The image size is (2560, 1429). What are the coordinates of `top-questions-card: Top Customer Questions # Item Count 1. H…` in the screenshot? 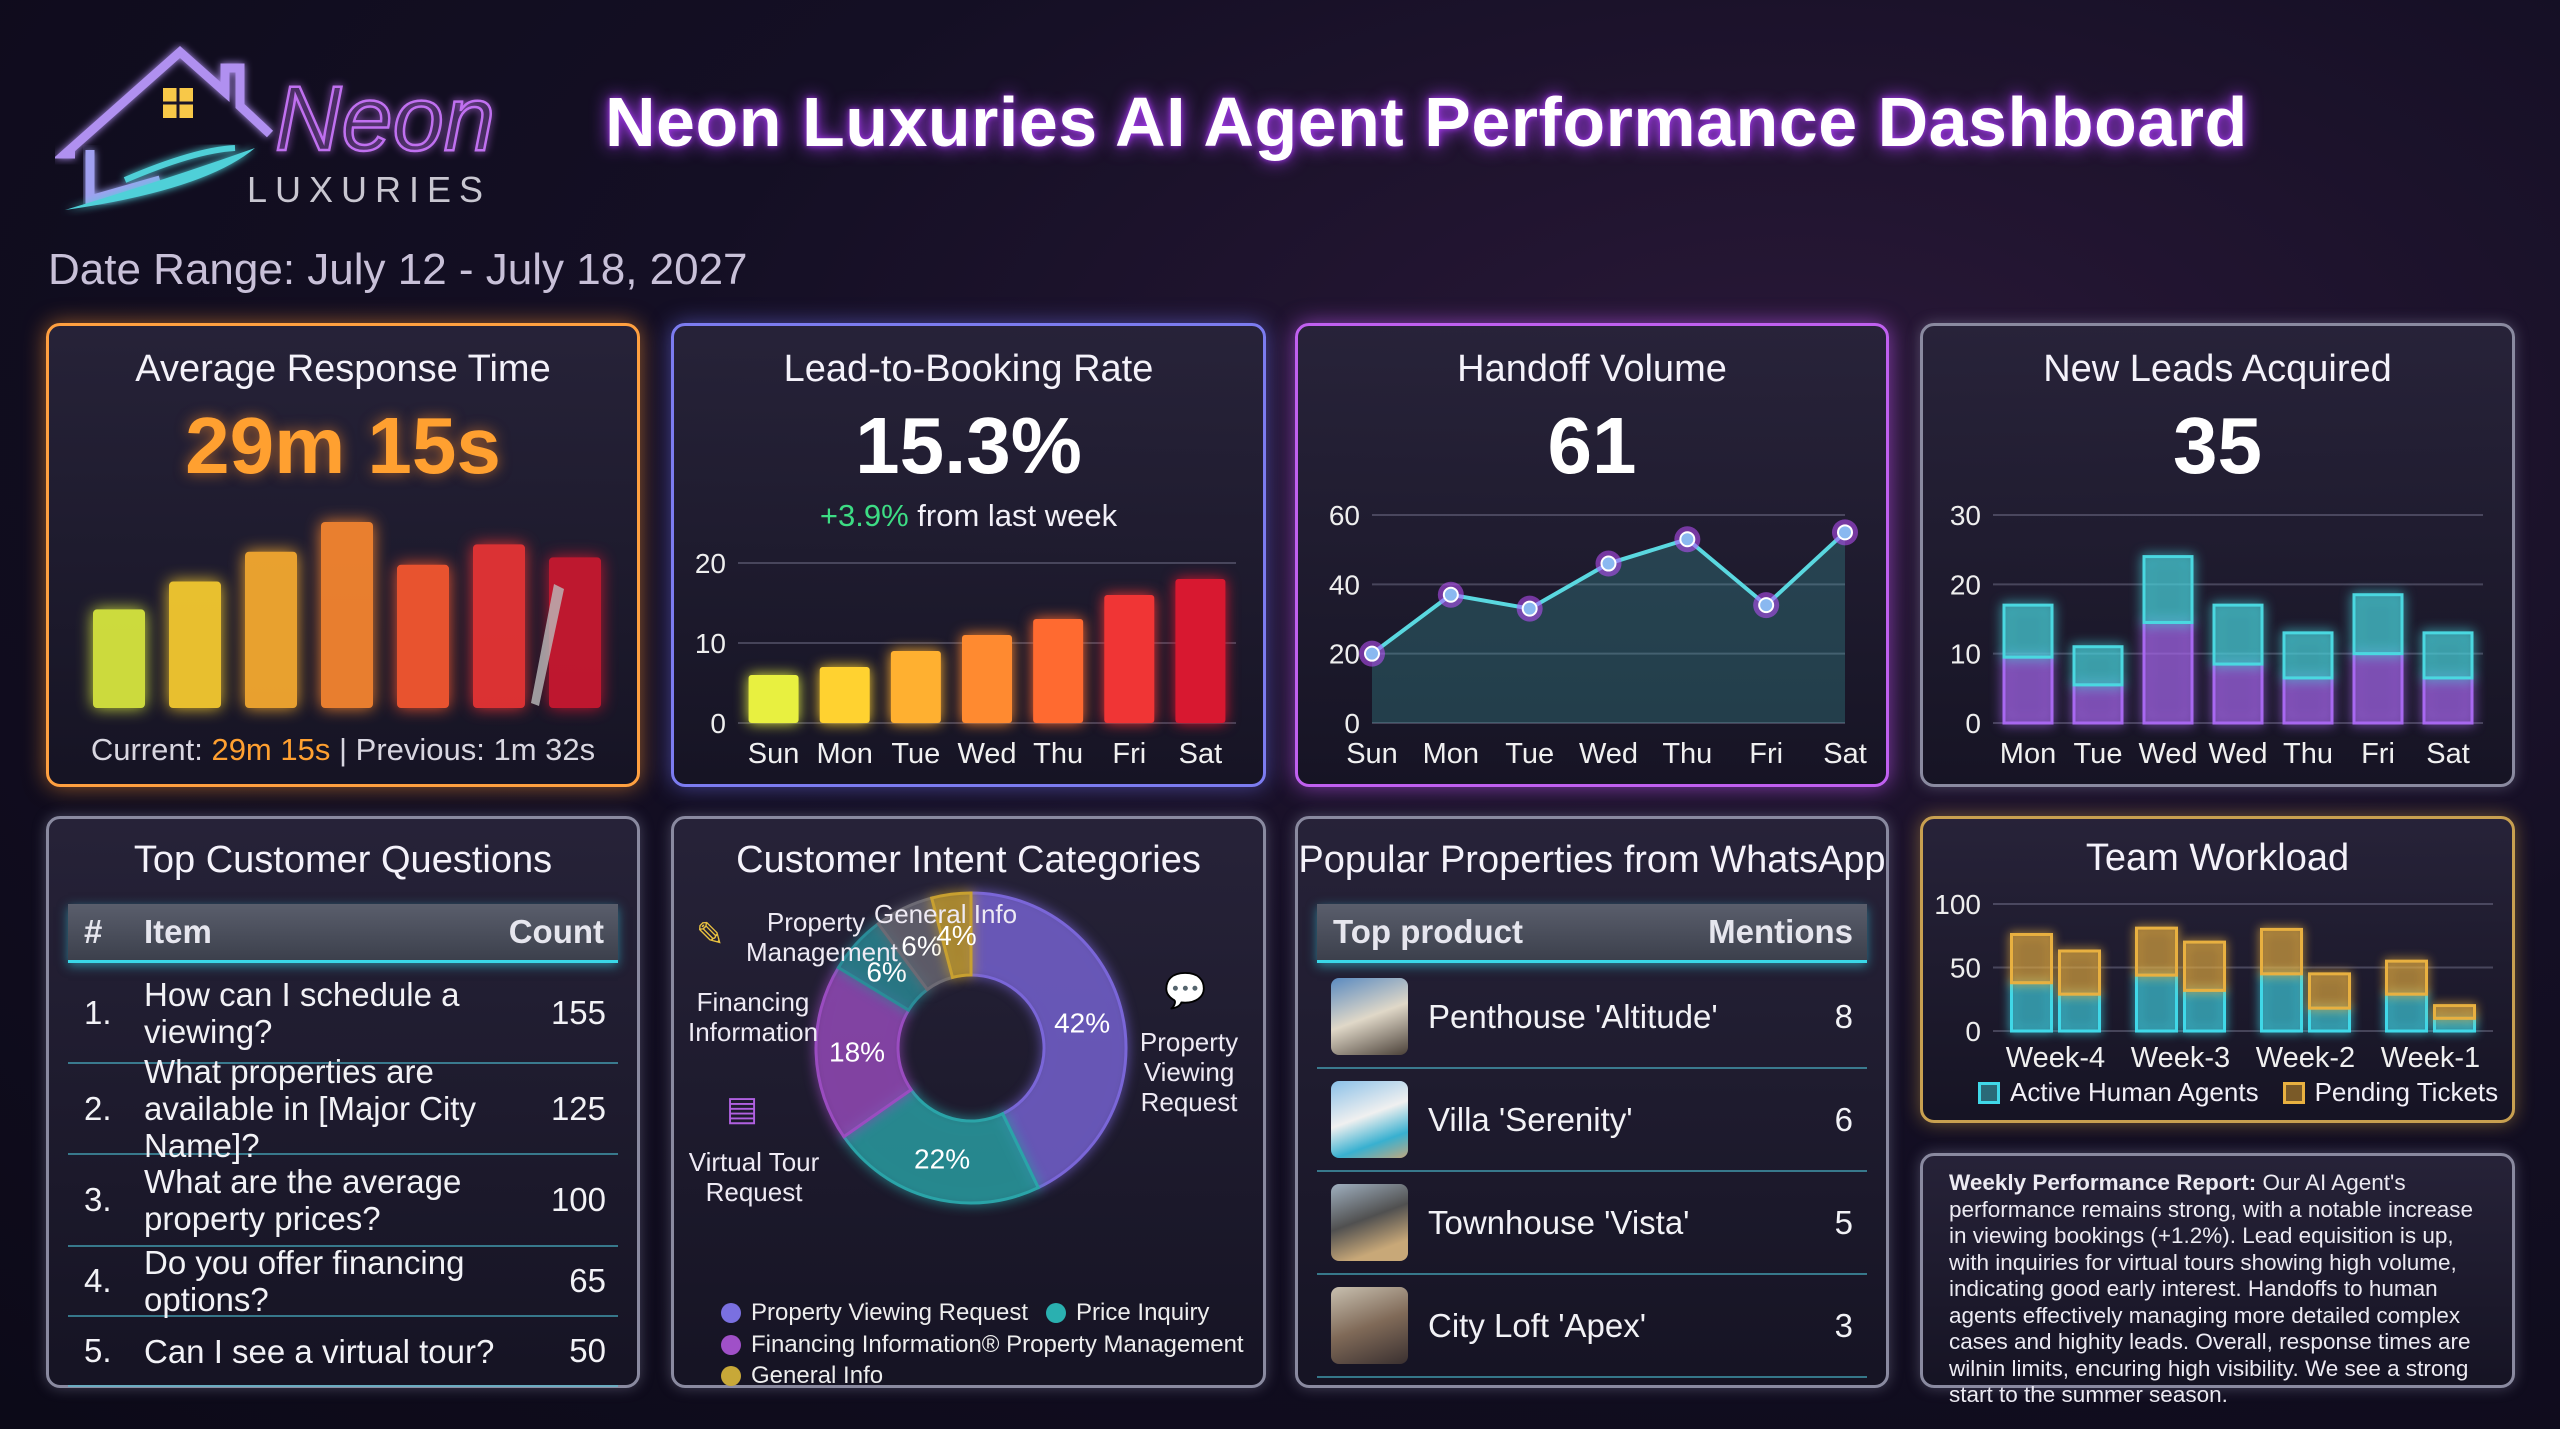 It's located at (343, 1102).